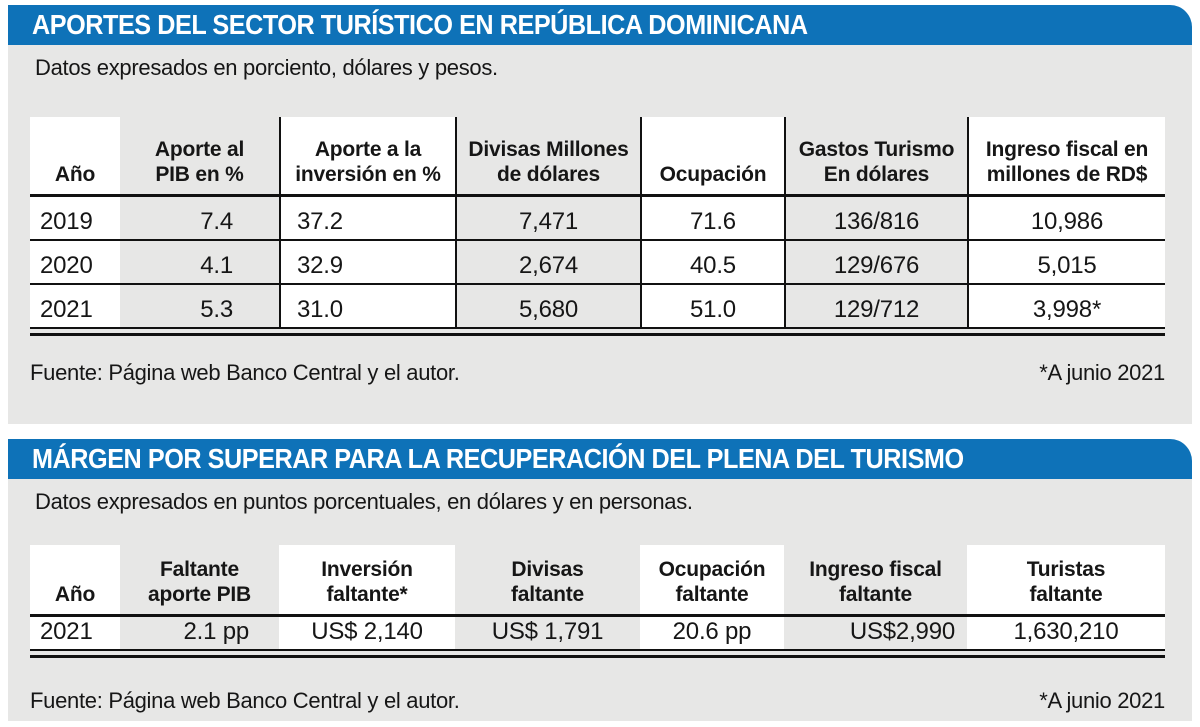 The height and width of the screenshot is (727, 1200). Describe the element at coordinates (199, 219) in the screenshot. I see `table-cell: 7.4` at that location.